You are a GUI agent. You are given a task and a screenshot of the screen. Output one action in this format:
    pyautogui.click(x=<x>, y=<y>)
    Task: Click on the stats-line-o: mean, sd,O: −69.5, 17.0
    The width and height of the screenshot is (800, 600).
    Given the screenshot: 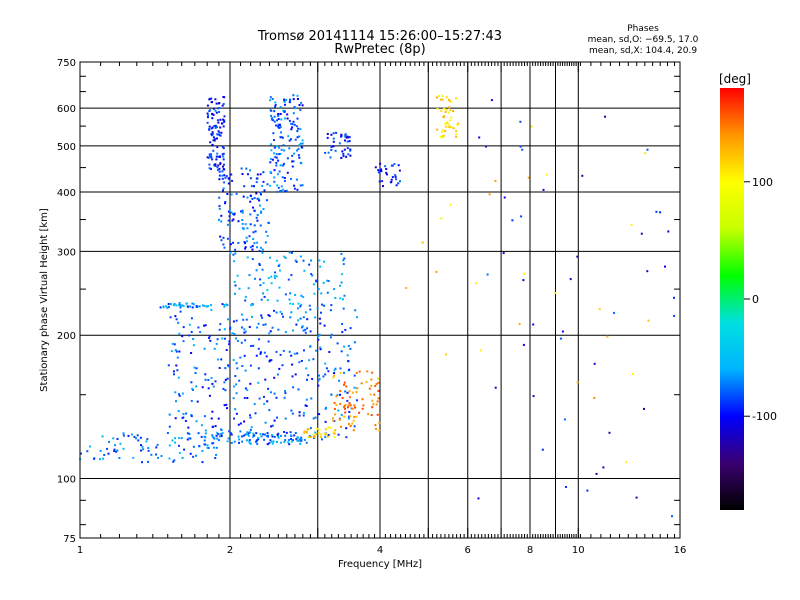 What is the action you would take?
    pyautogui.click(x=643, y=40)
    